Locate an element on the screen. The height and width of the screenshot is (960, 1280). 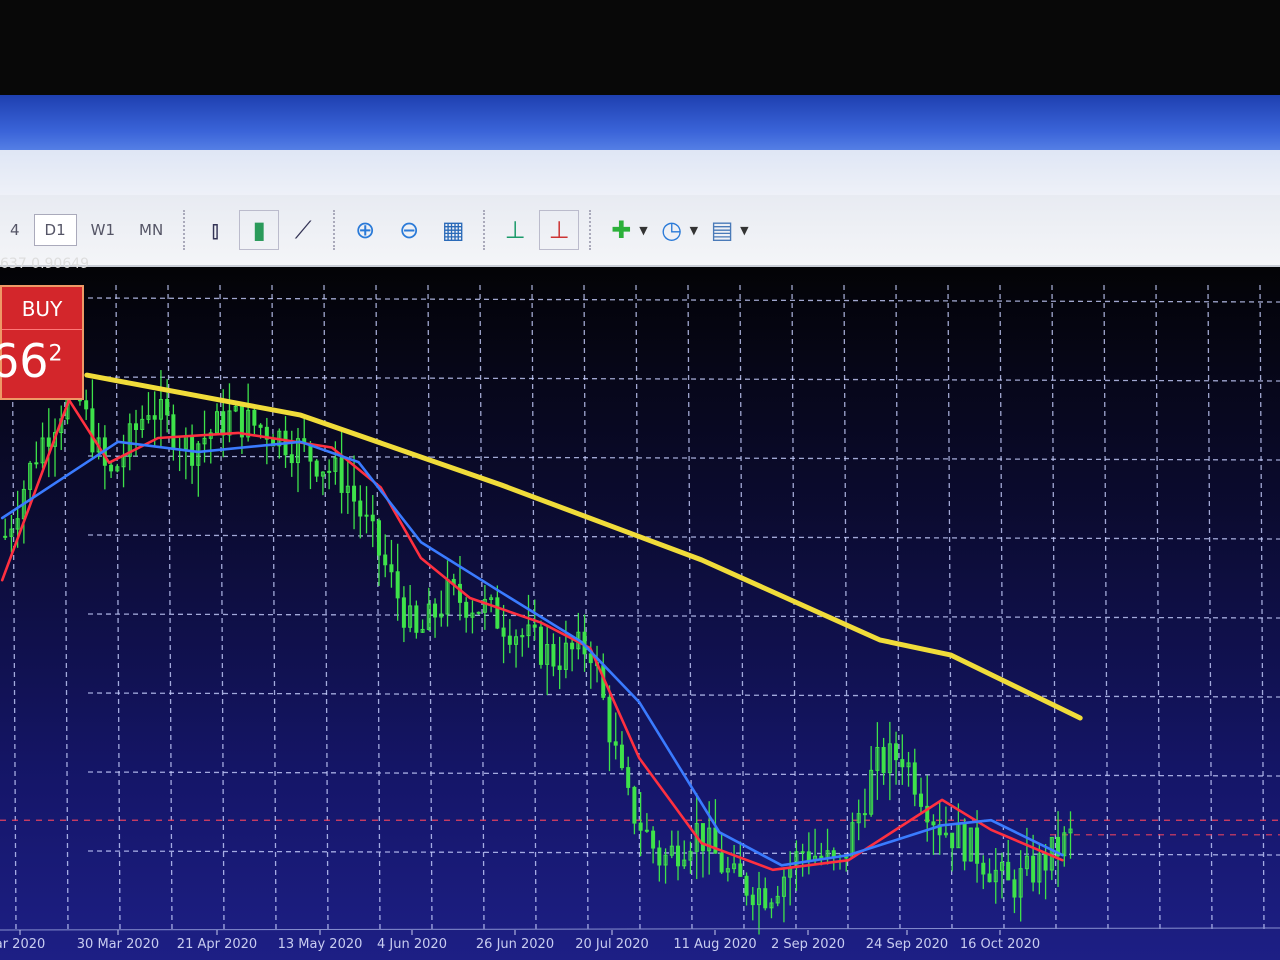
x-tick-label: 21 Apr 2020 is located at coordinates (217, 944).